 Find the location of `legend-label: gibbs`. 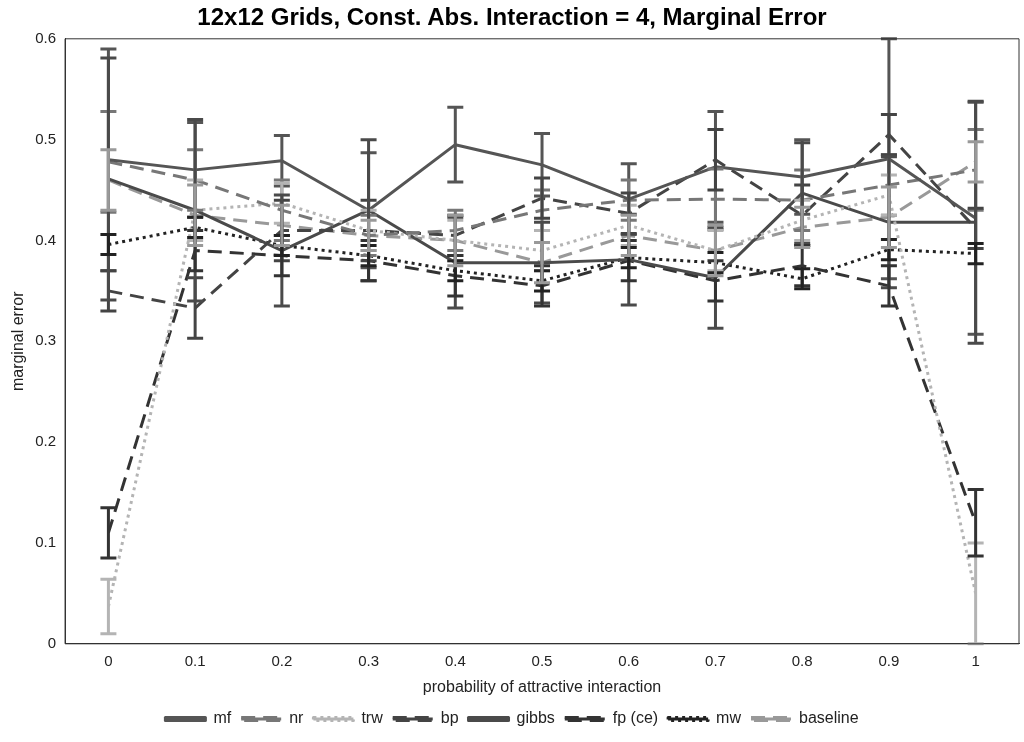

legend-label: gibbs is located at coordinates (535, 718).